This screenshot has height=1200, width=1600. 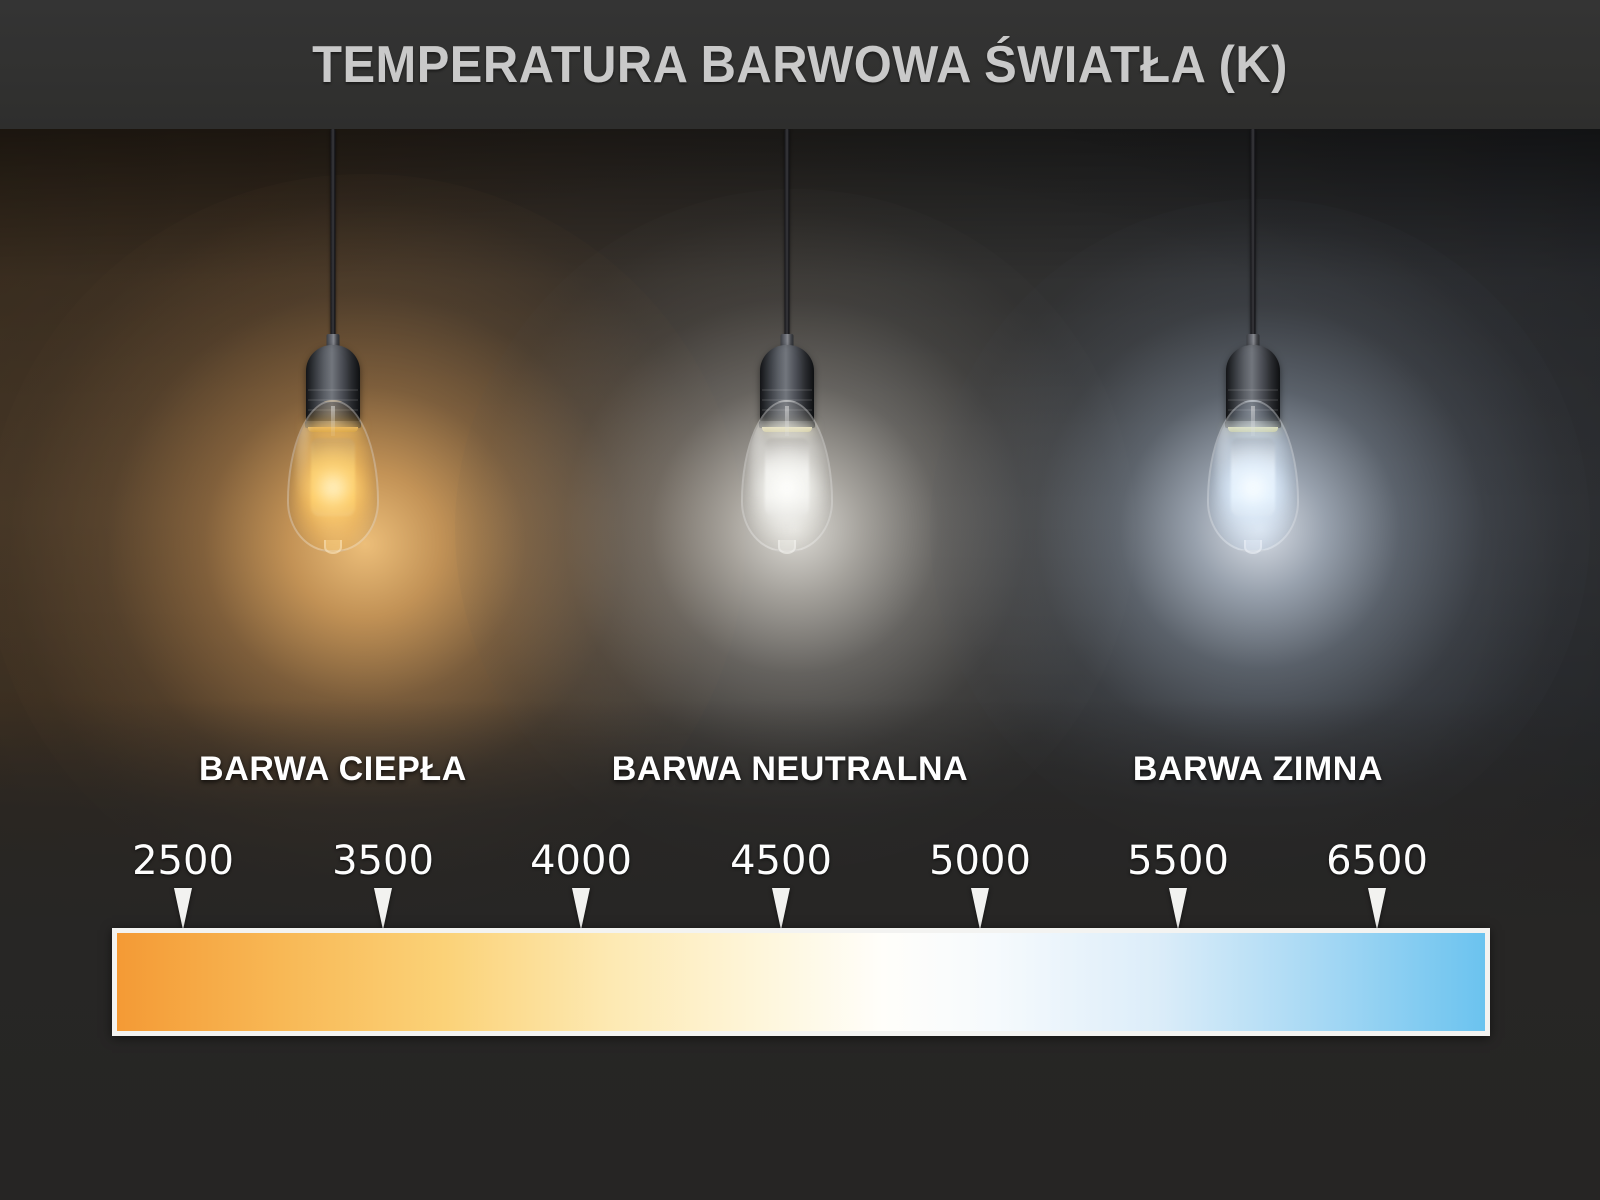 I want to click on color-temperature-bar, so click(x=801, y=982).